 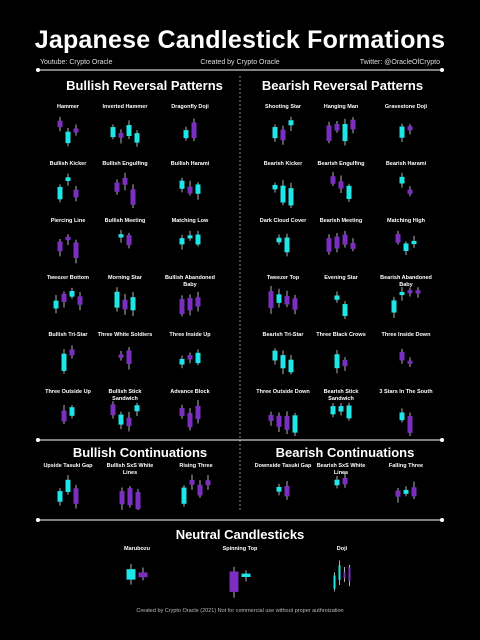 What do you see at coordinates (68, 466) in the screenshot?
I see `pattern-label: Upside Tasuki Gap` at bounding box center [68, 466].